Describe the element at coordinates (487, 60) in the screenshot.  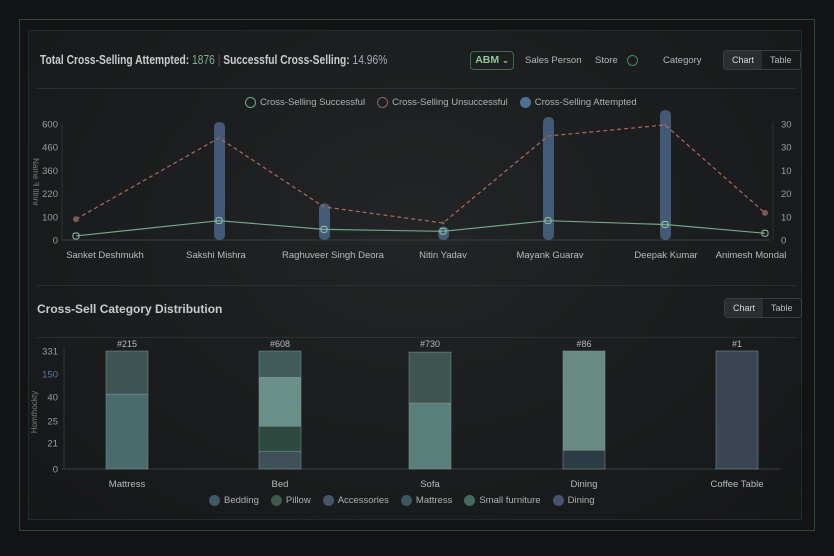
I see `abm-label: ABM` at that location.